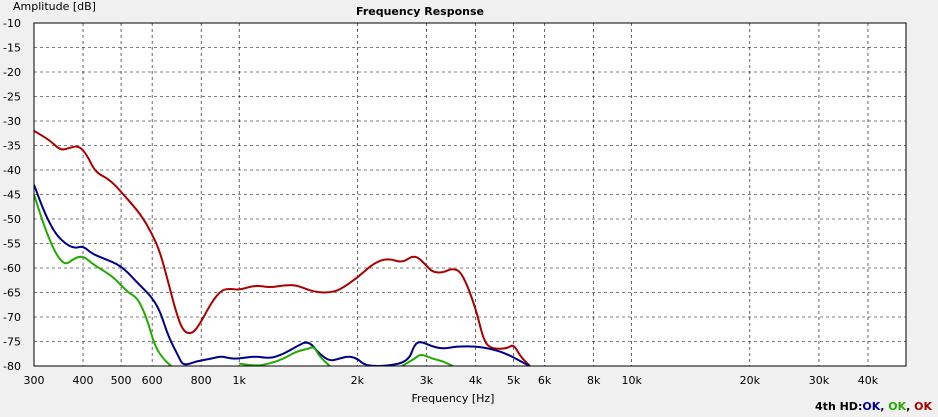 The width and height of the screenshot is (938, 417). I want to click on y-tick-label: -60, so click(12, 268).